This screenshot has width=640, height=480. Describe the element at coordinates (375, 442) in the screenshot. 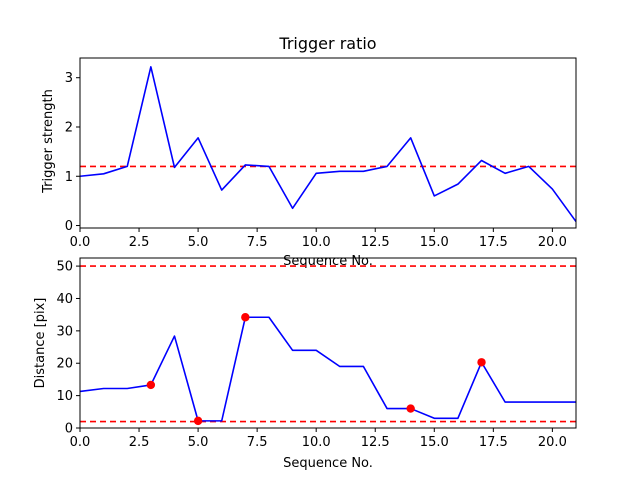

I see `chart-2-x-tick-label-6: 12.5` at that location.